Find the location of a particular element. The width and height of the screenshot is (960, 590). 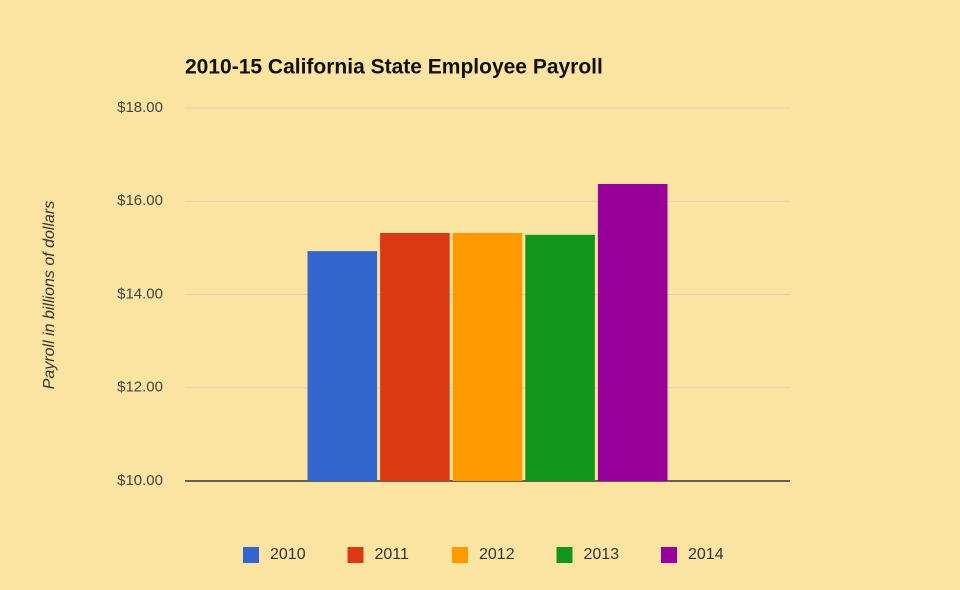

y-tick-label: $16.00 is located at coordinates (140, 200).